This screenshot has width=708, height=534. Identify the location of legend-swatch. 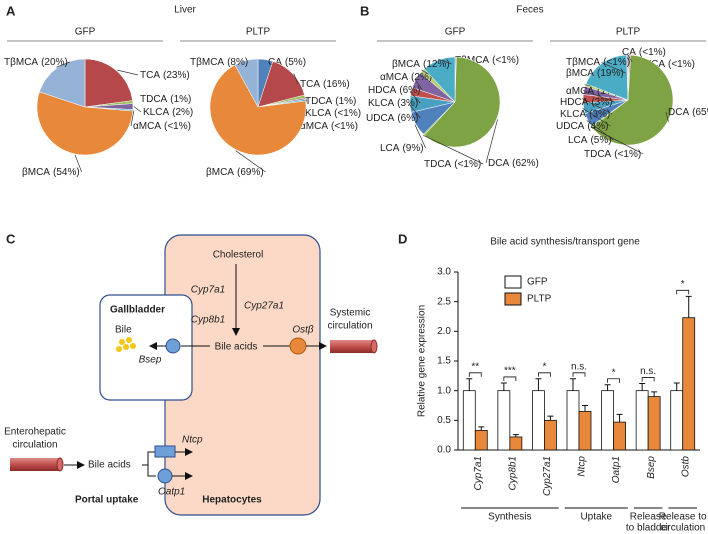
(513, 282).